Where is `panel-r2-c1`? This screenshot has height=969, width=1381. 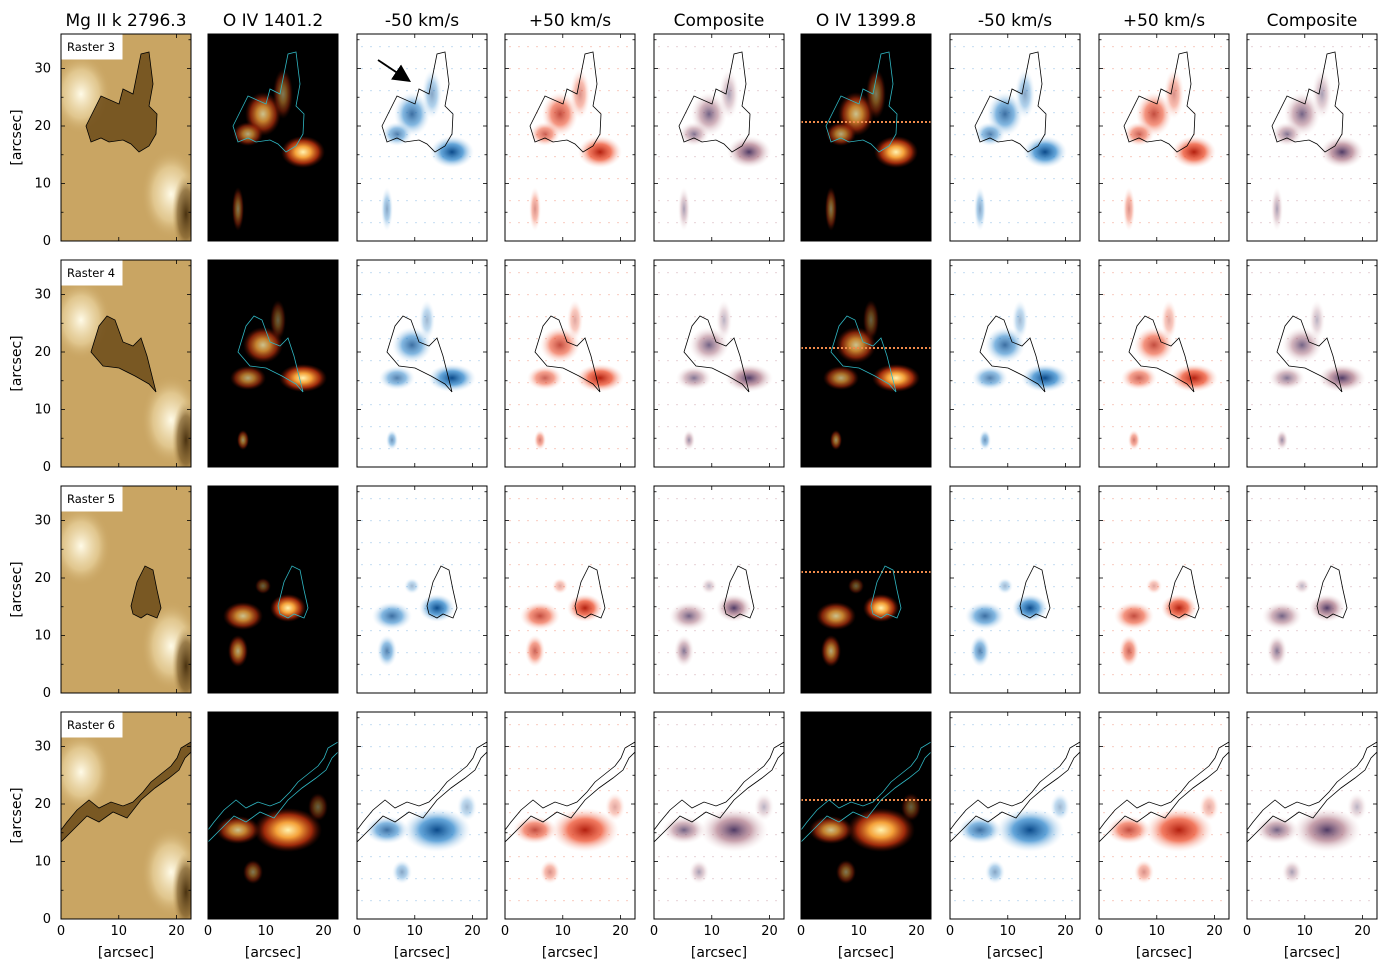 panel-r2-c1 is located at coordinates (273, 589).